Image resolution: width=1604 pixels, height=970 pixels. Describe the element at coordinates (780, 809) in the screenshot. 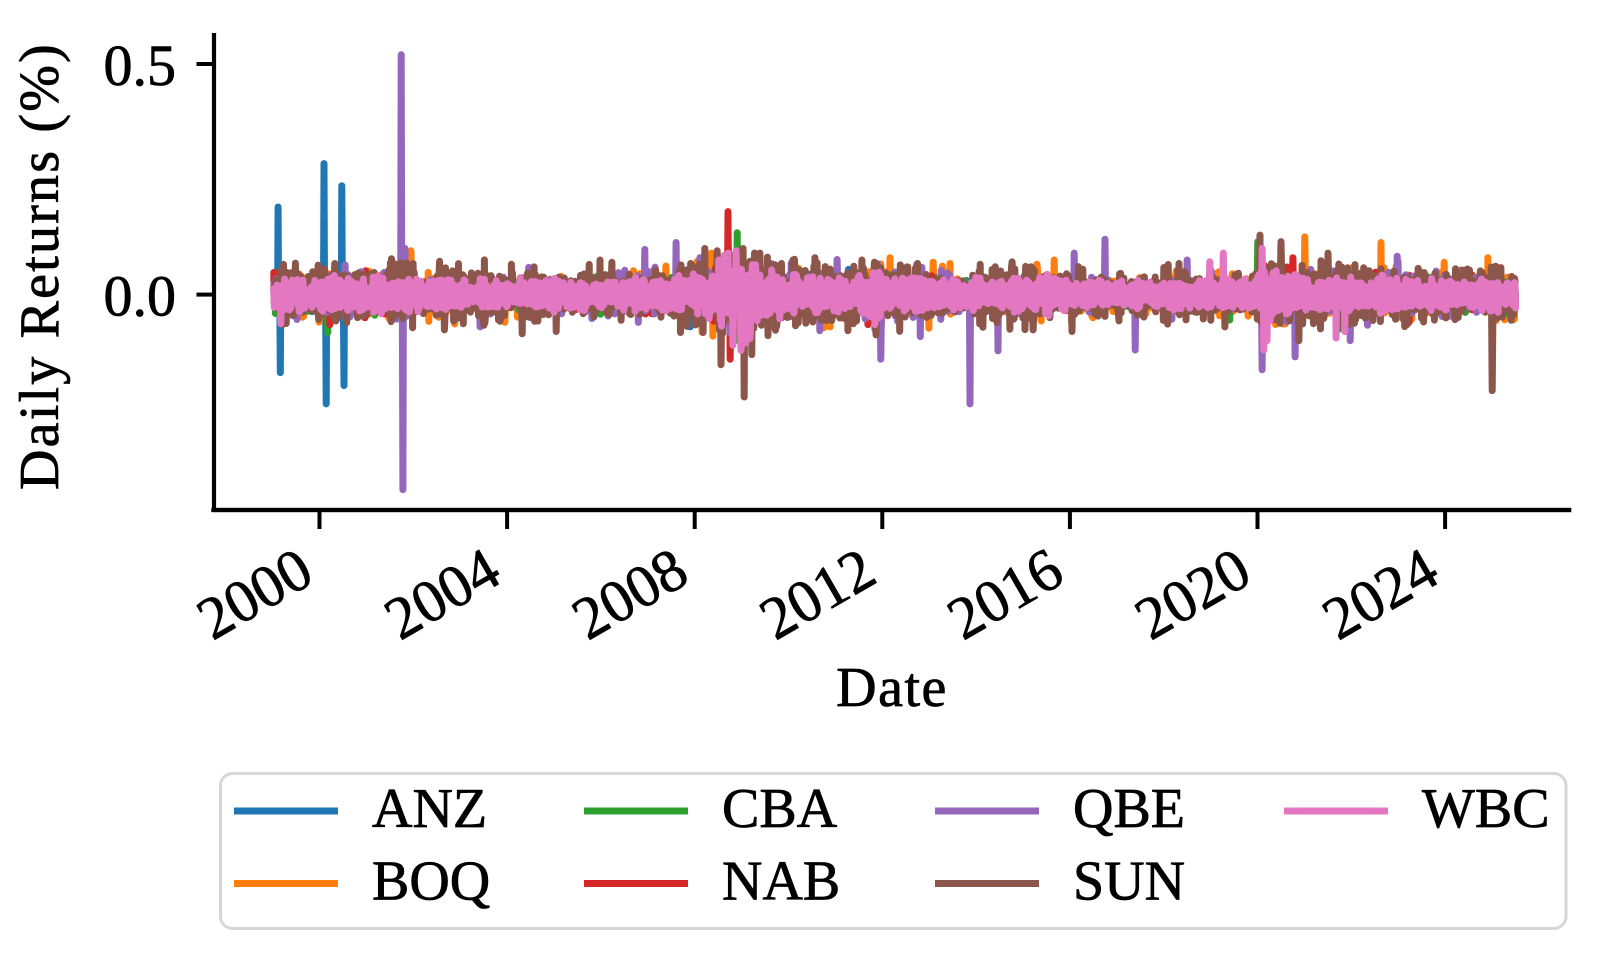

I see `svg-text: CBA` at that location.